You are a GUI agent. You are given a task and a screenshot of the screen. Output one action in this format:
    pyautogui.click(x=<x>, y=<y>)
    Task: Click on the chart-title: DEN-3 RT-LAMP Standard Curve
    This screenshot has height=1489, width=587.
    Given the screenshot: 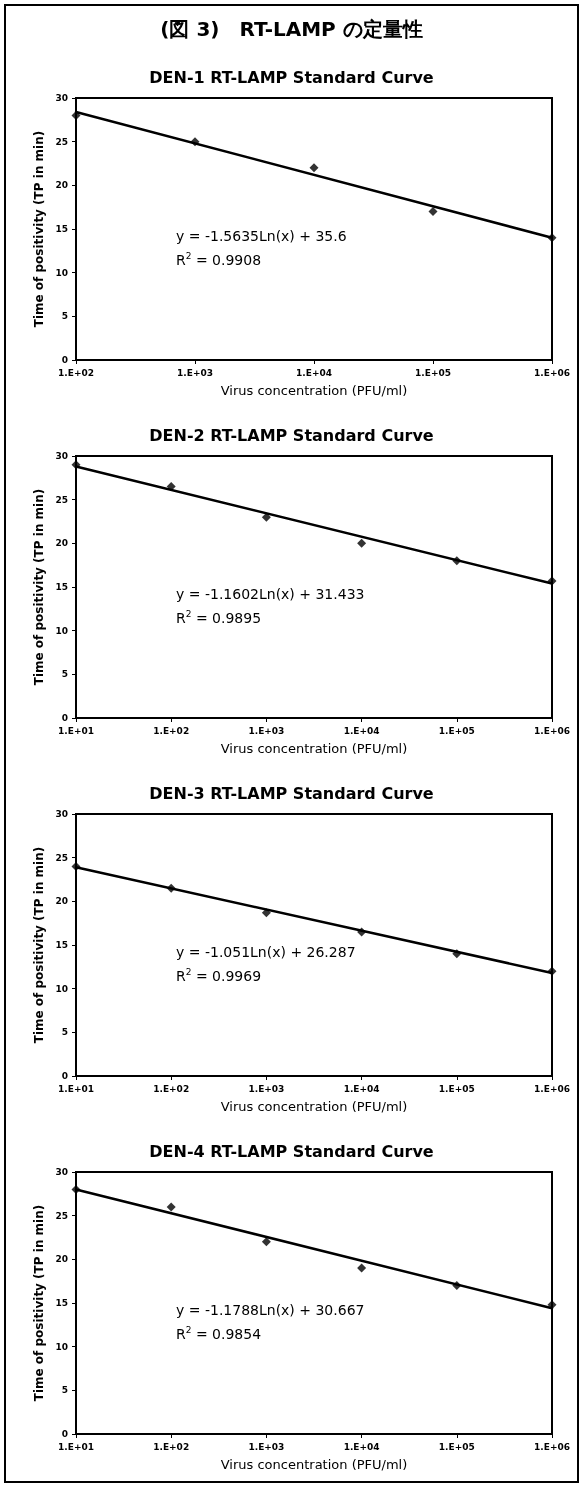 What is the action you would take?
    pyautogui.click(x=291, y=793)
    